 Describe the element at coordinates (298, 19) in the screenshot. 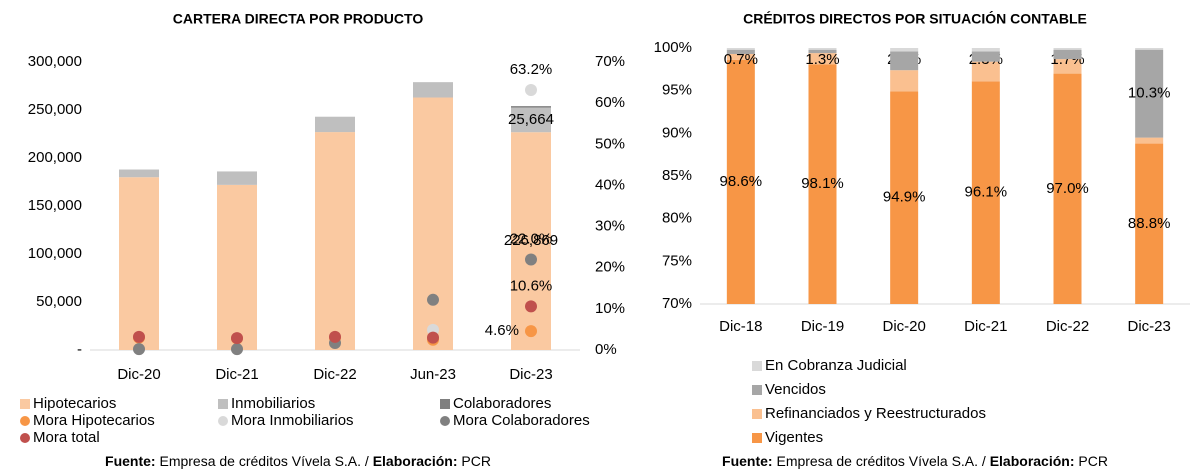

I see `chart-title: CARTERA DIRECTA POR PRODUCTO` at that location.